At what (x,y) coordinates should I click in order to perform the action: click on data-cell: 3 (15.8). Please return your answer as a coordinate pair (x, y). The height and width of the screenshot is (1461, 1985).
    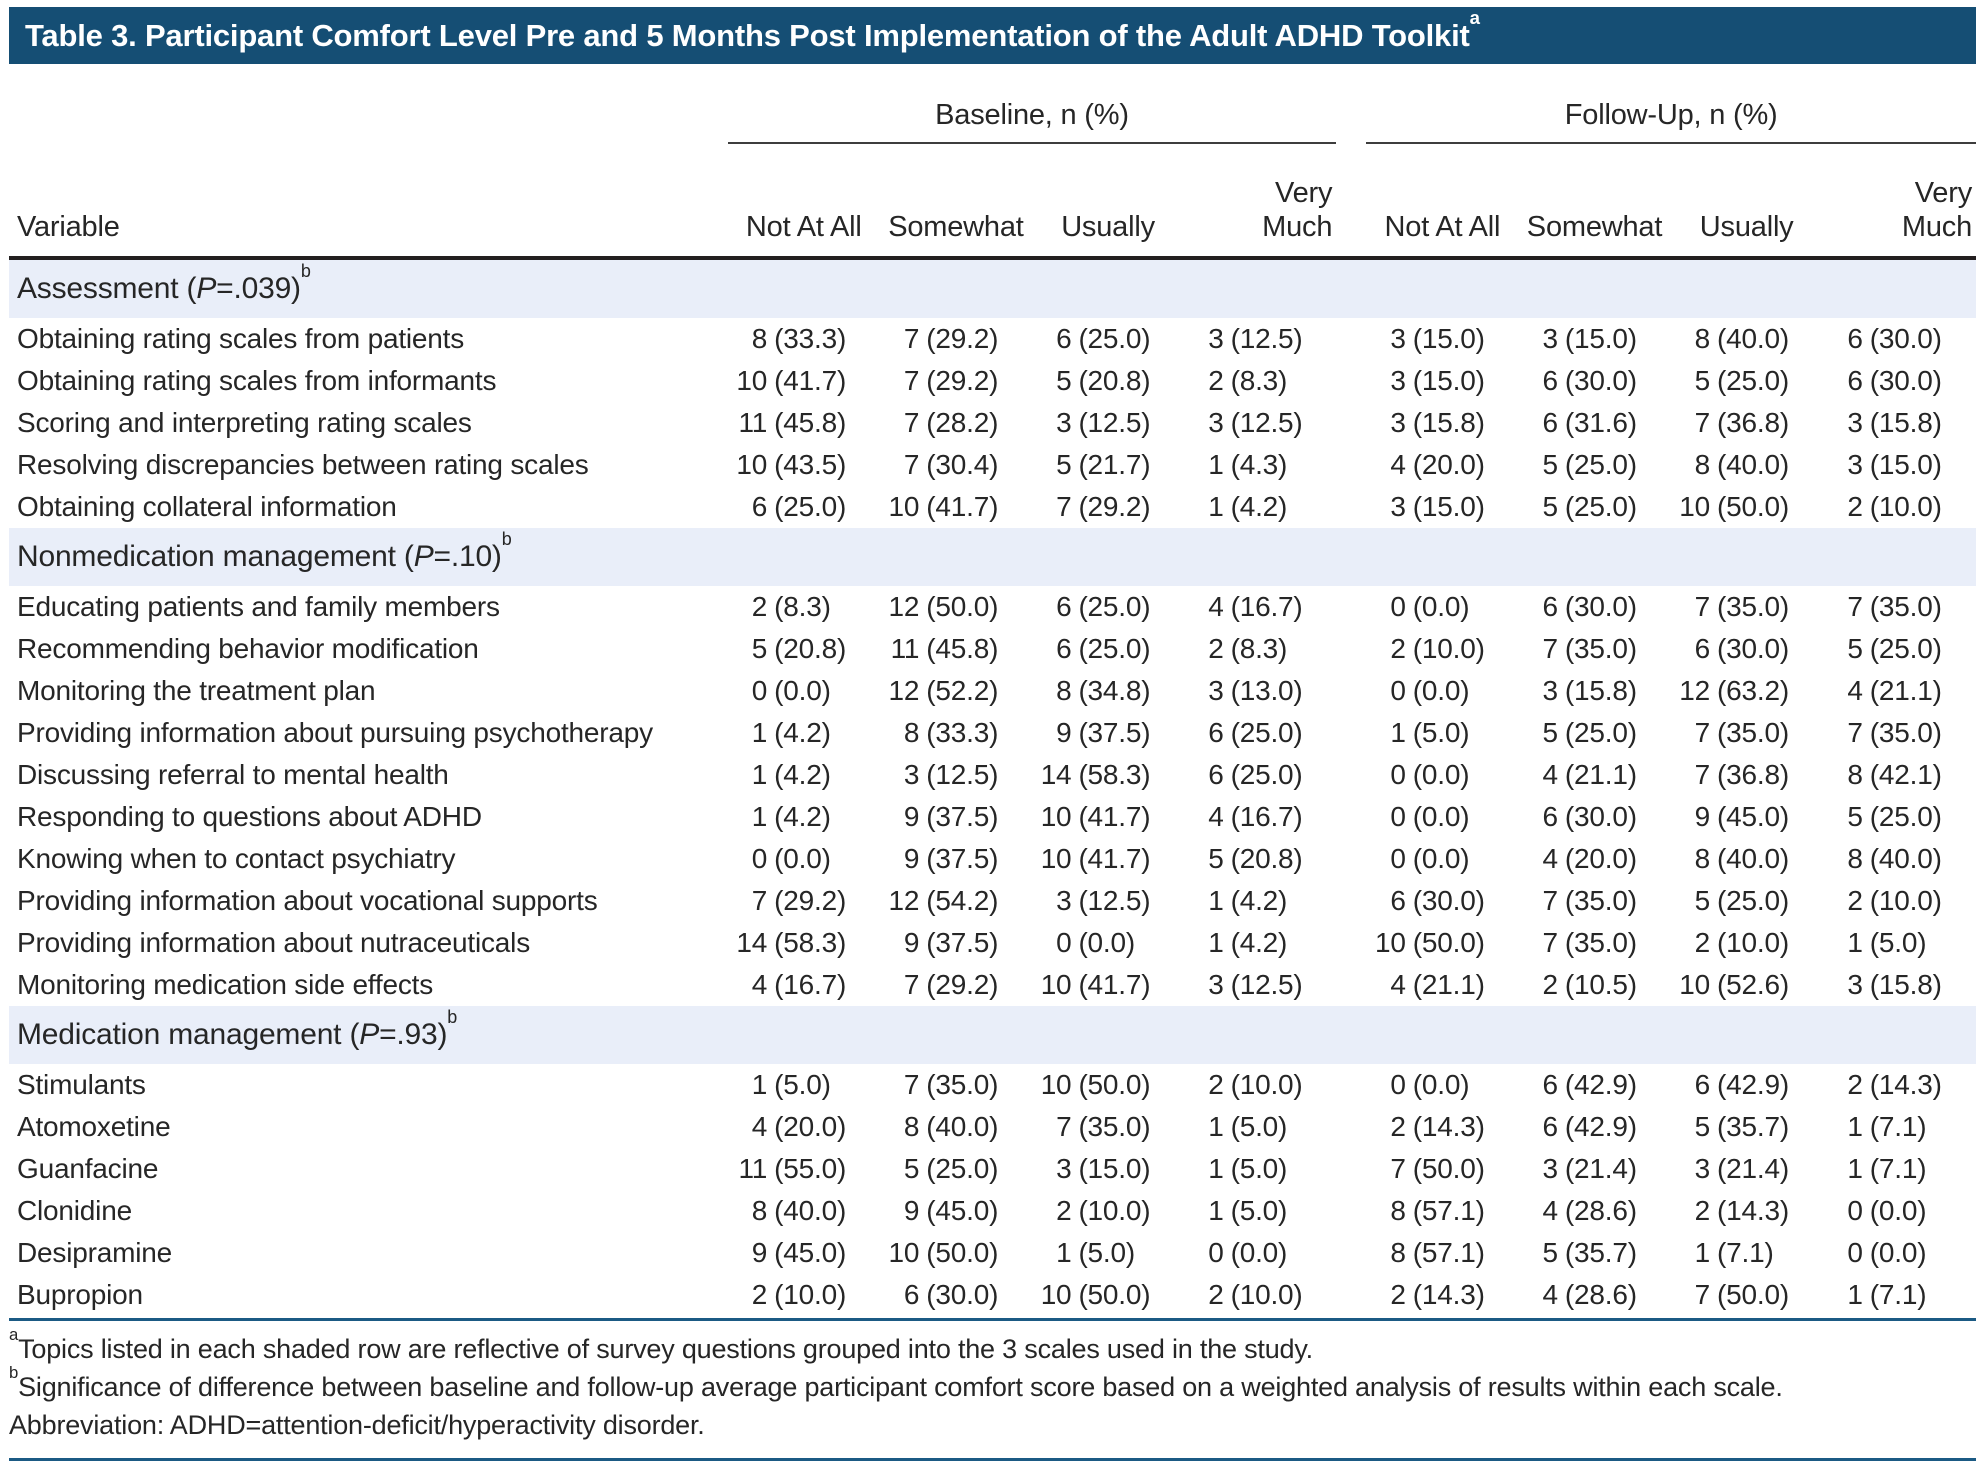
    Looking at the image, I should click on (1594, 691).